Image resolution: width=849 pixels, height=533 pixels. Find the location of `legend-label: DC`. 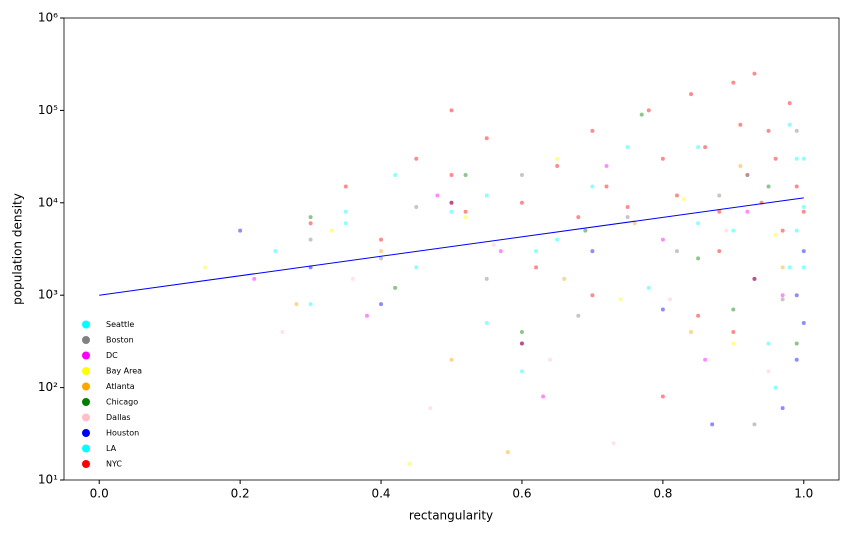

legend-label: DC is located at coordinates (112, 355).